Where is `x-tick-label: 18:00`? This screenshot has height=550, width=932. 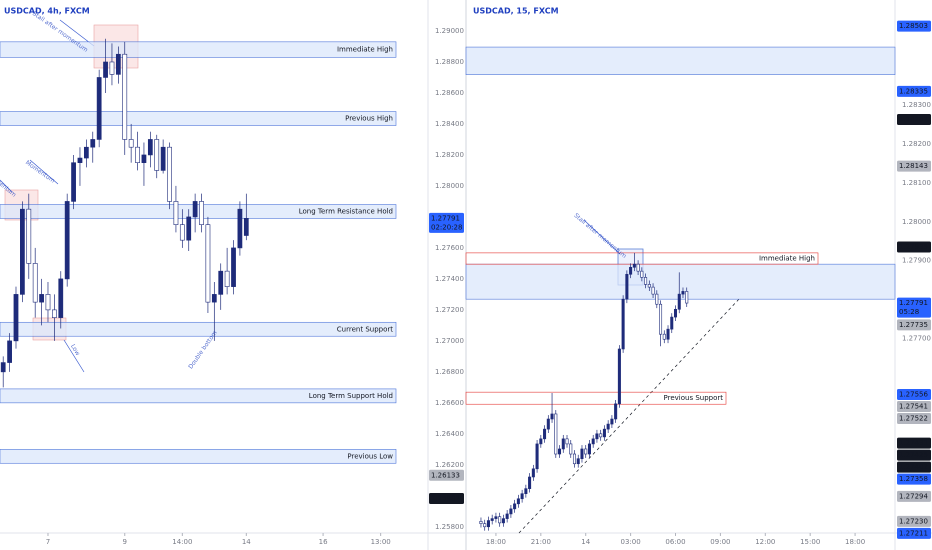
x-tick-label: 18:00 is located at coordinates (855, 542).